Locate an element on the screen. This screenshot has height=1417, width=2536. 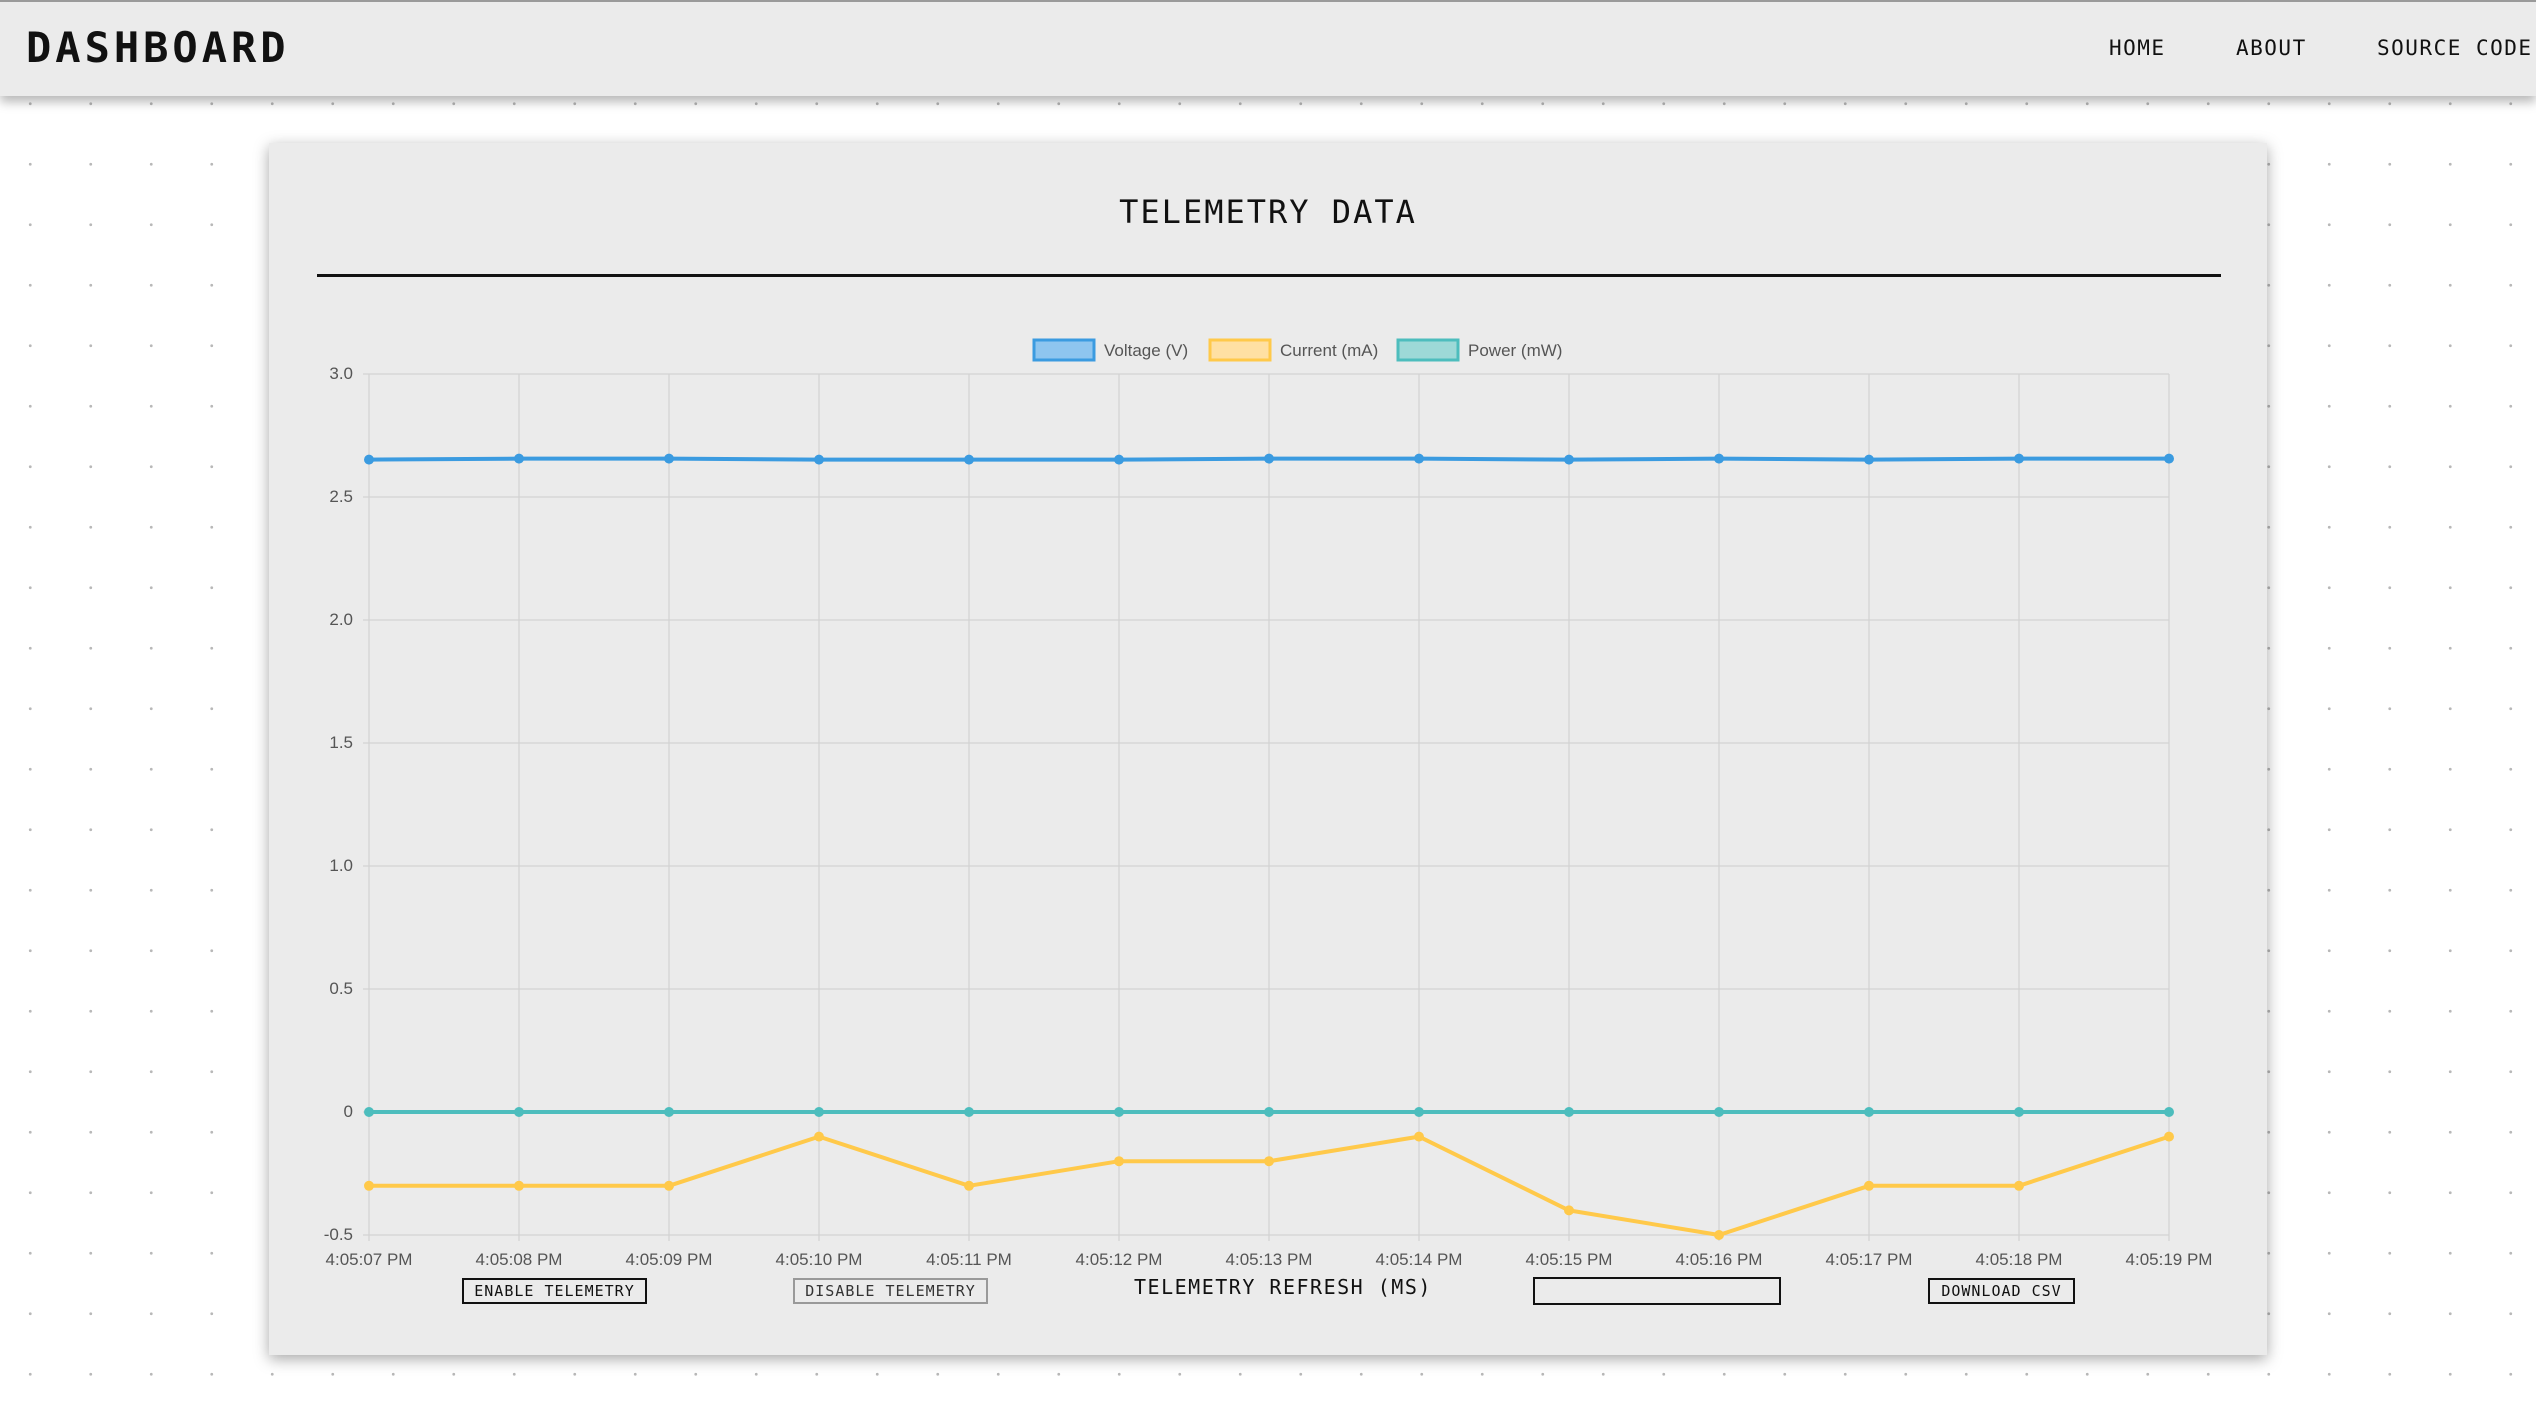
refresh-interval-input is located at coordinates (1657, 1291).